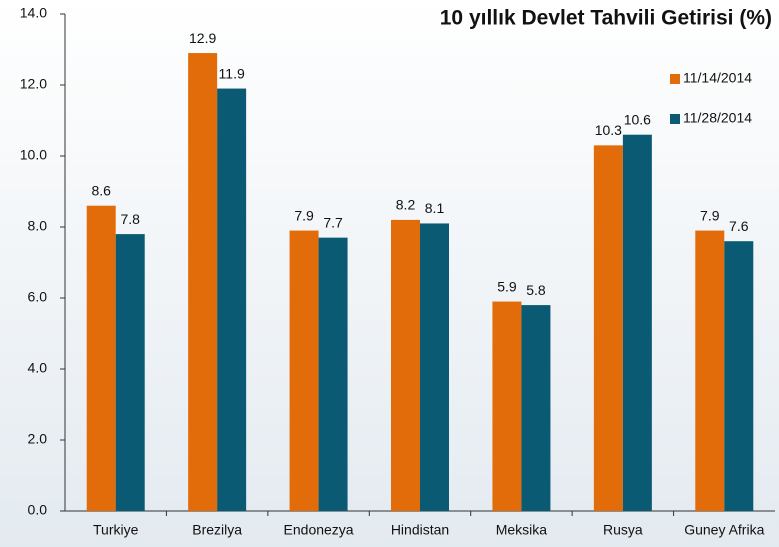 Image resolution: width=779 pixels, height=547 pixels. Describe the element at coordinates (739, 226) in the screenshot. I see `data-label: 7.6` at that location.